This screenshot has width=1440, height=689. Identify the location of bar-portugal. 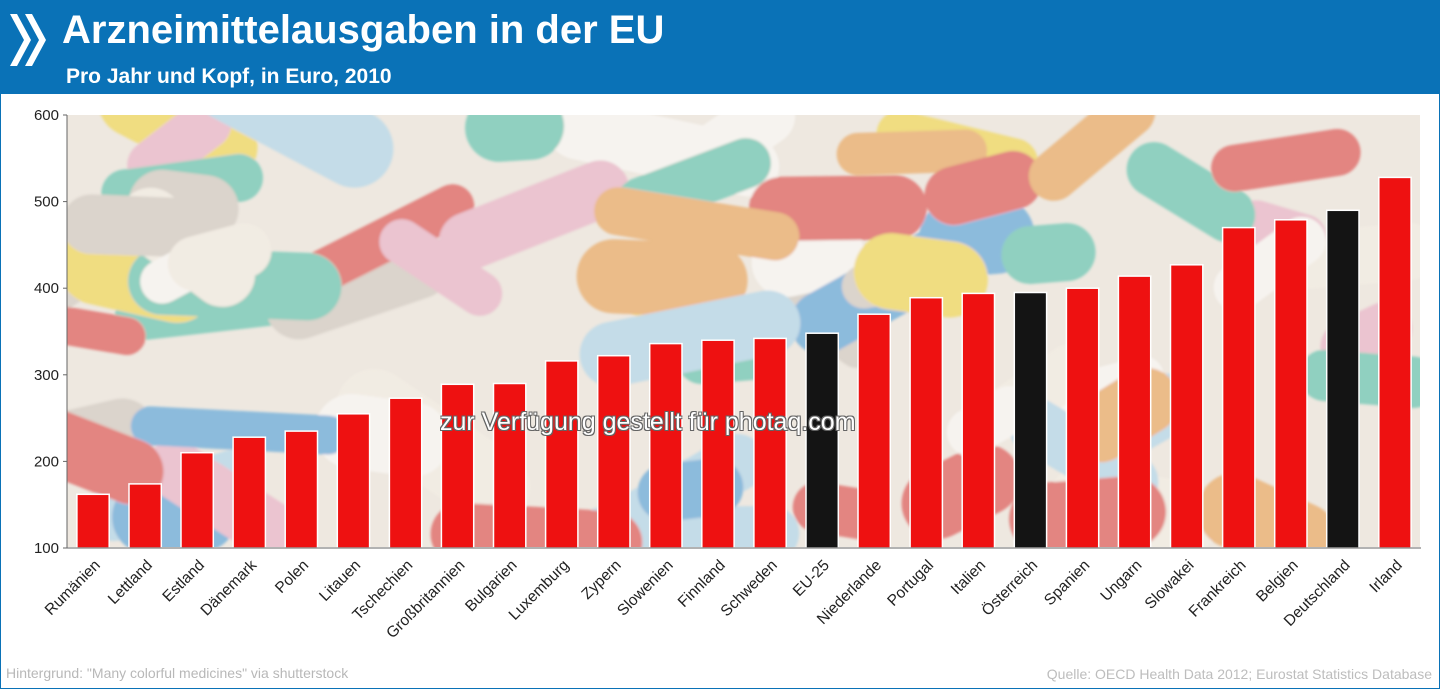
(926, 422).